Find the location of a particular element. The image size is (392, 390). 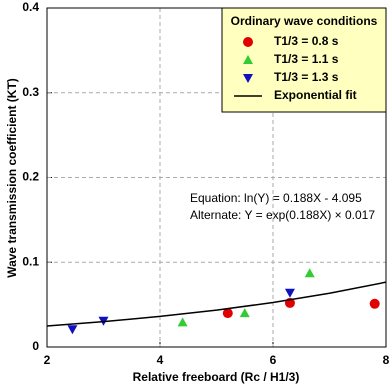

y-tick-label: 0.2 is located at coordinates (30, 177).